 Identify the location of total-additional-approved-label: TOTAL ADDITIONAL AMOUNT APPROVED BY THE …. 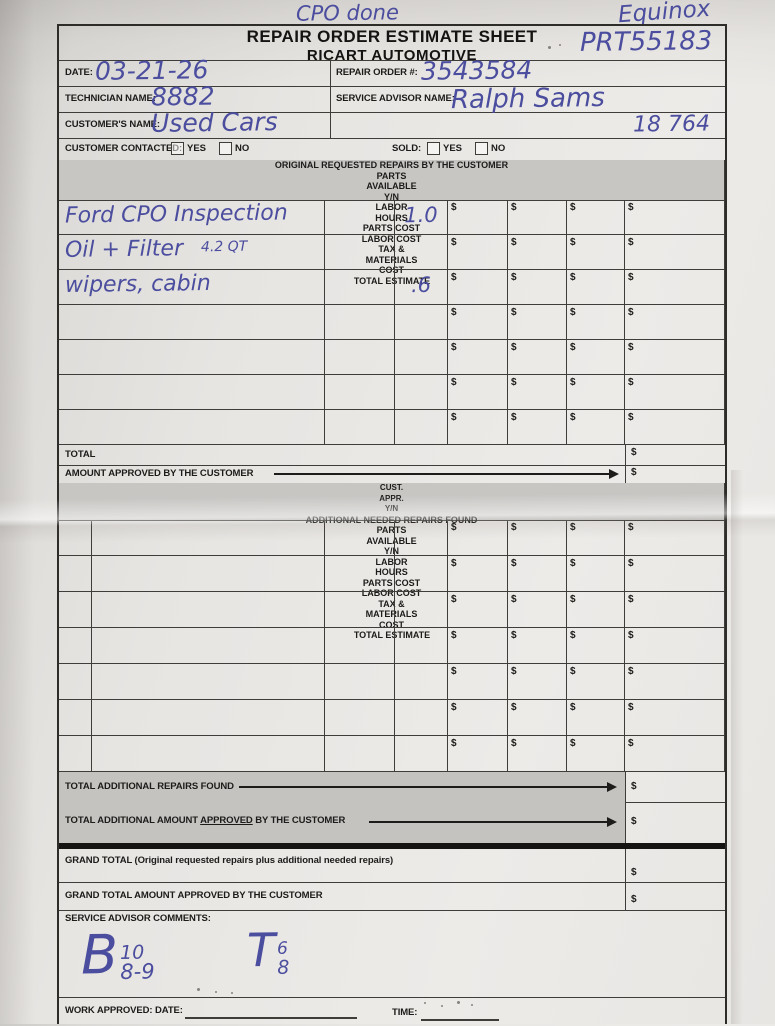
(205, 820).